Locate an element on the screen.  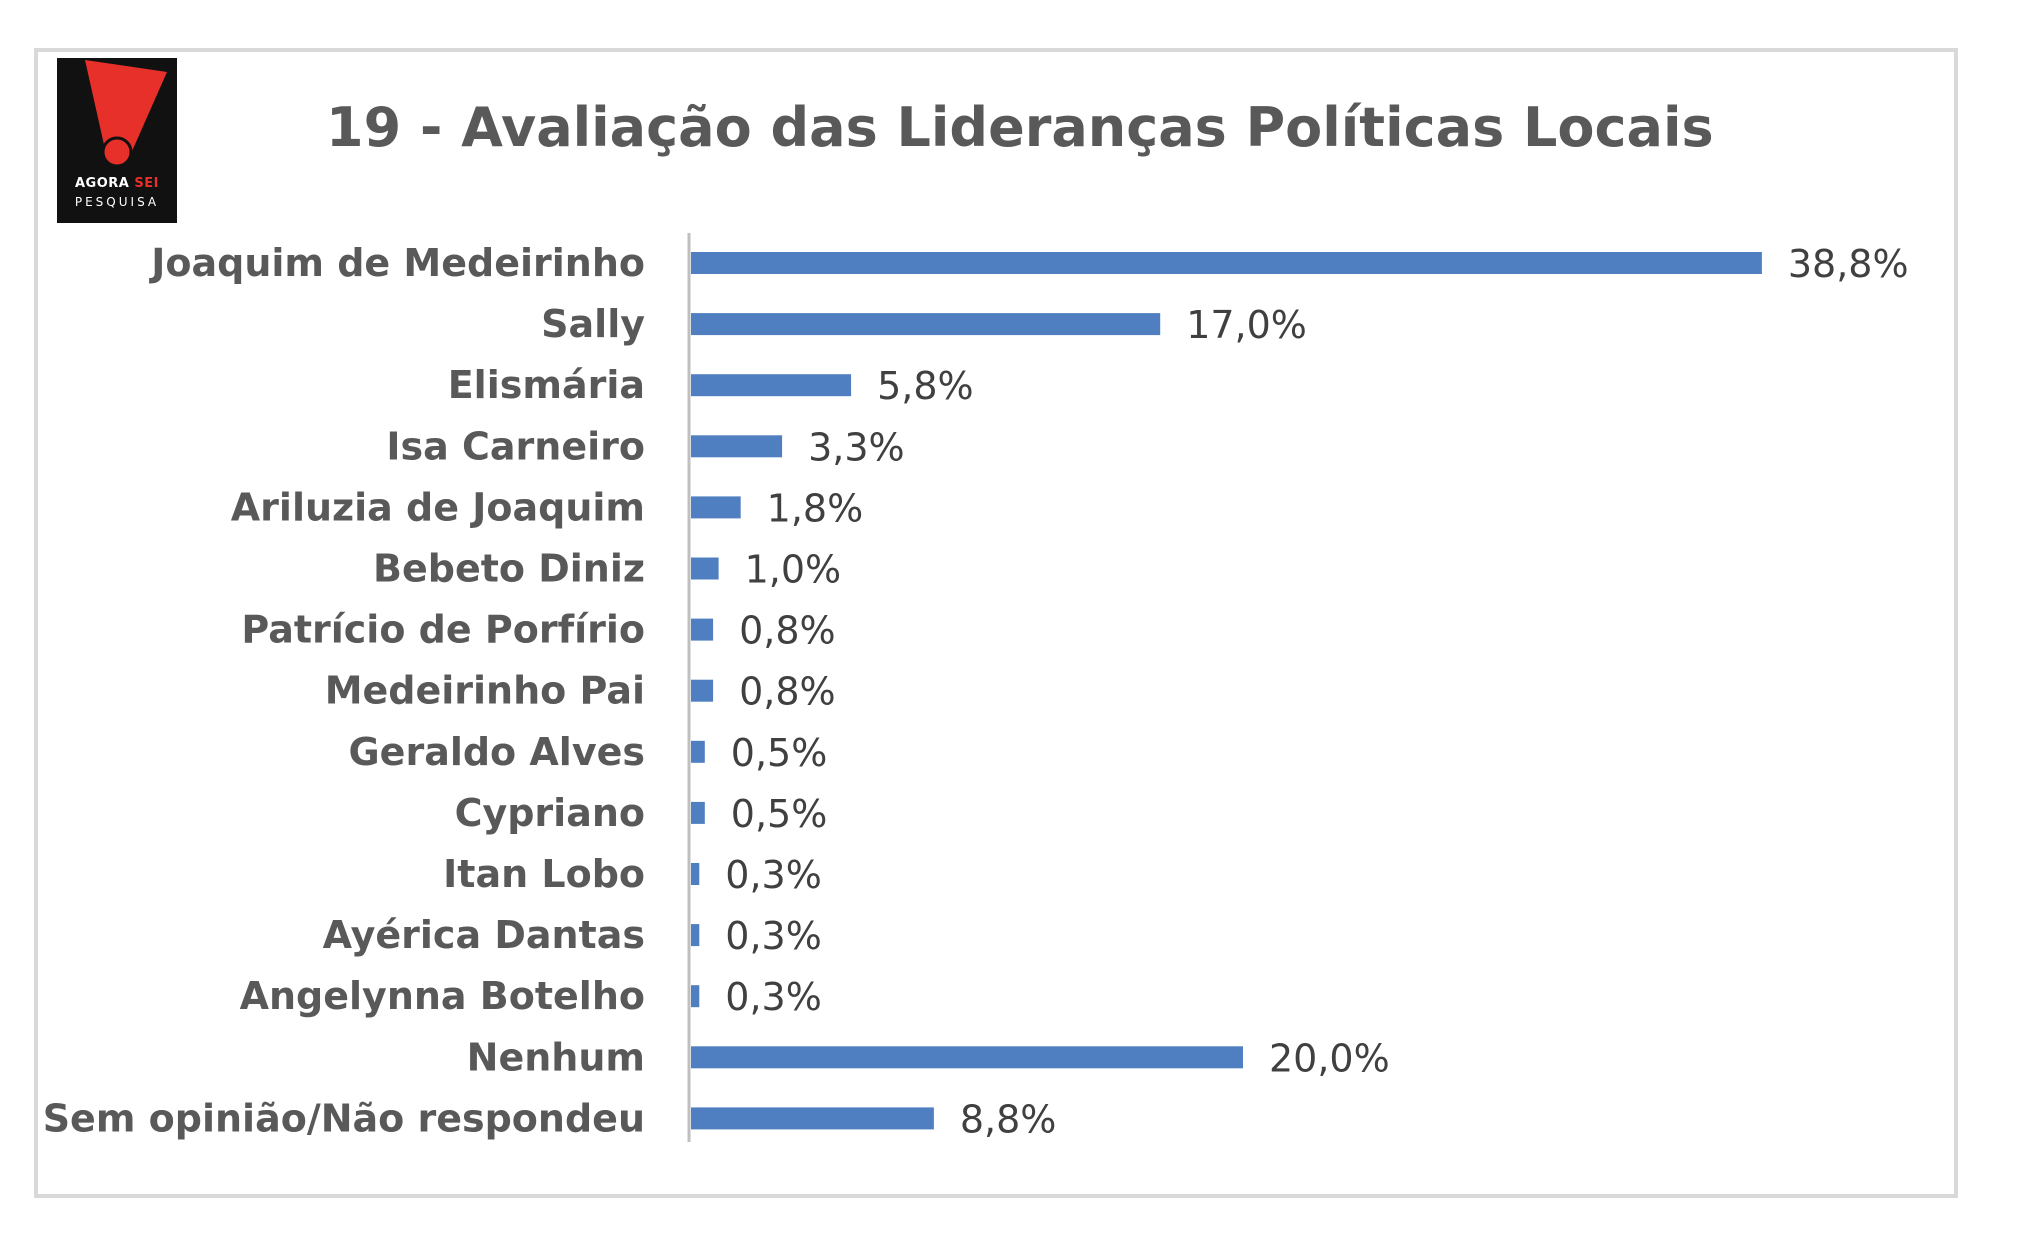
data-label: 3,3% is located at coordinates (856, 447).